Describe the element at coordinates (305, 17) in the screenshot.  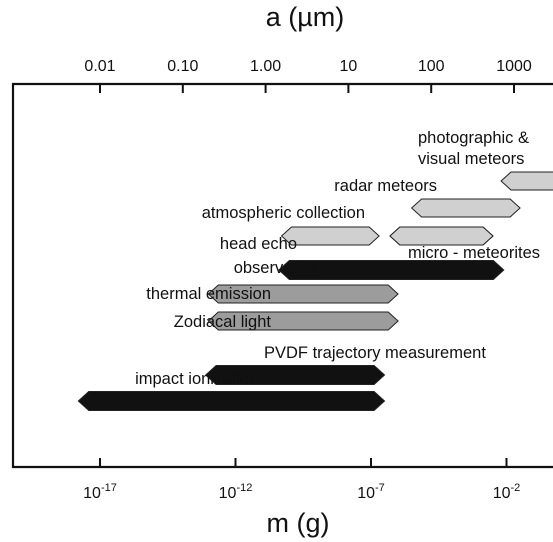
I see `top-axis-title: a (µm)` at that location.